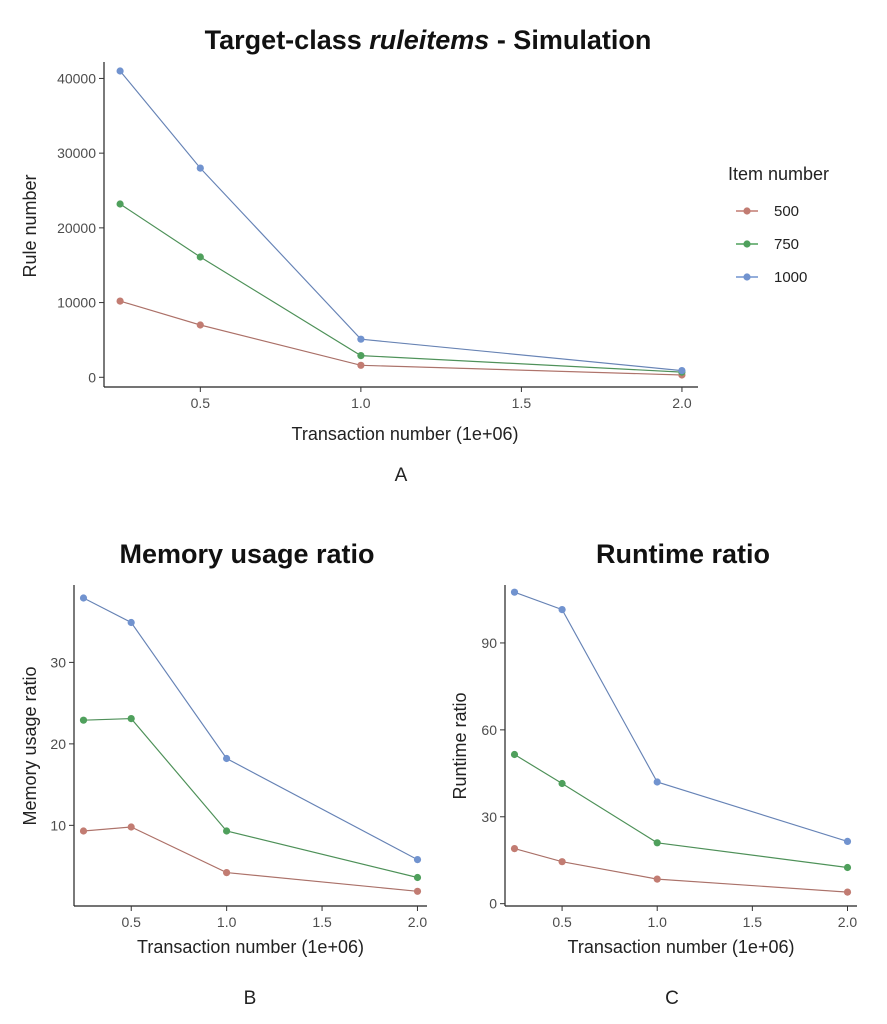  What do you see at coordinates (250, 947) in the screenshot?
I see `panel-b-x-axis-label: Transaction number (1e+06)` at bounding box center [250, 947].